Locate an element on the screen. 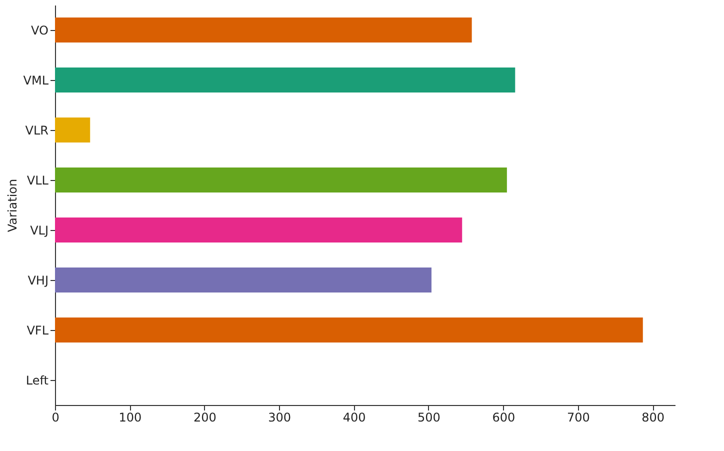 The width and height of the screenshot is (724, 451). y-tick-label: VO is located at coordinates (39, 31).